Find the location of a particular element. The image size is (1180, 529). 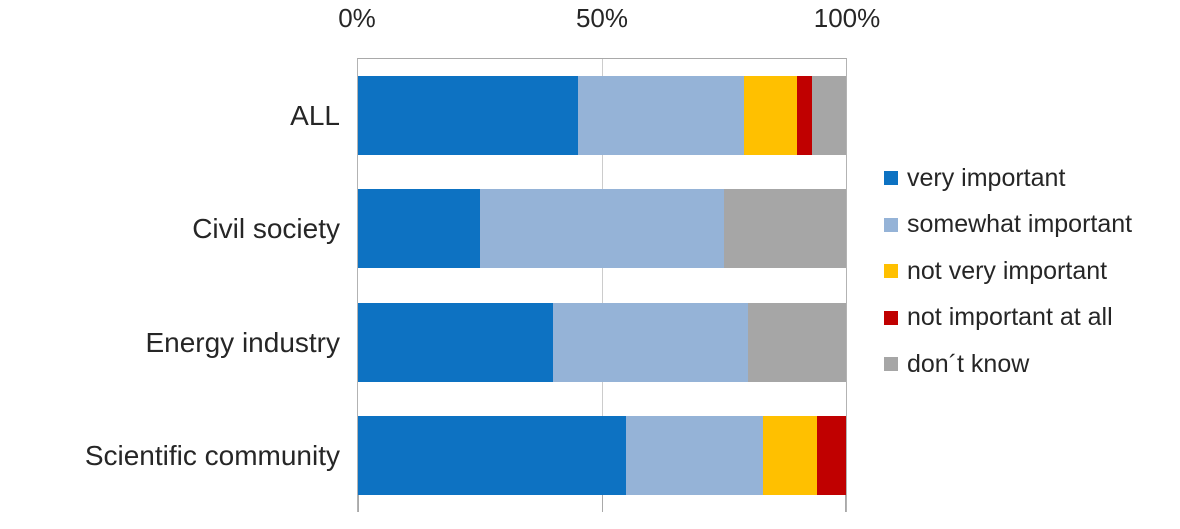

x-axis-tick-label: 0% is located at coordinates (357, 18).